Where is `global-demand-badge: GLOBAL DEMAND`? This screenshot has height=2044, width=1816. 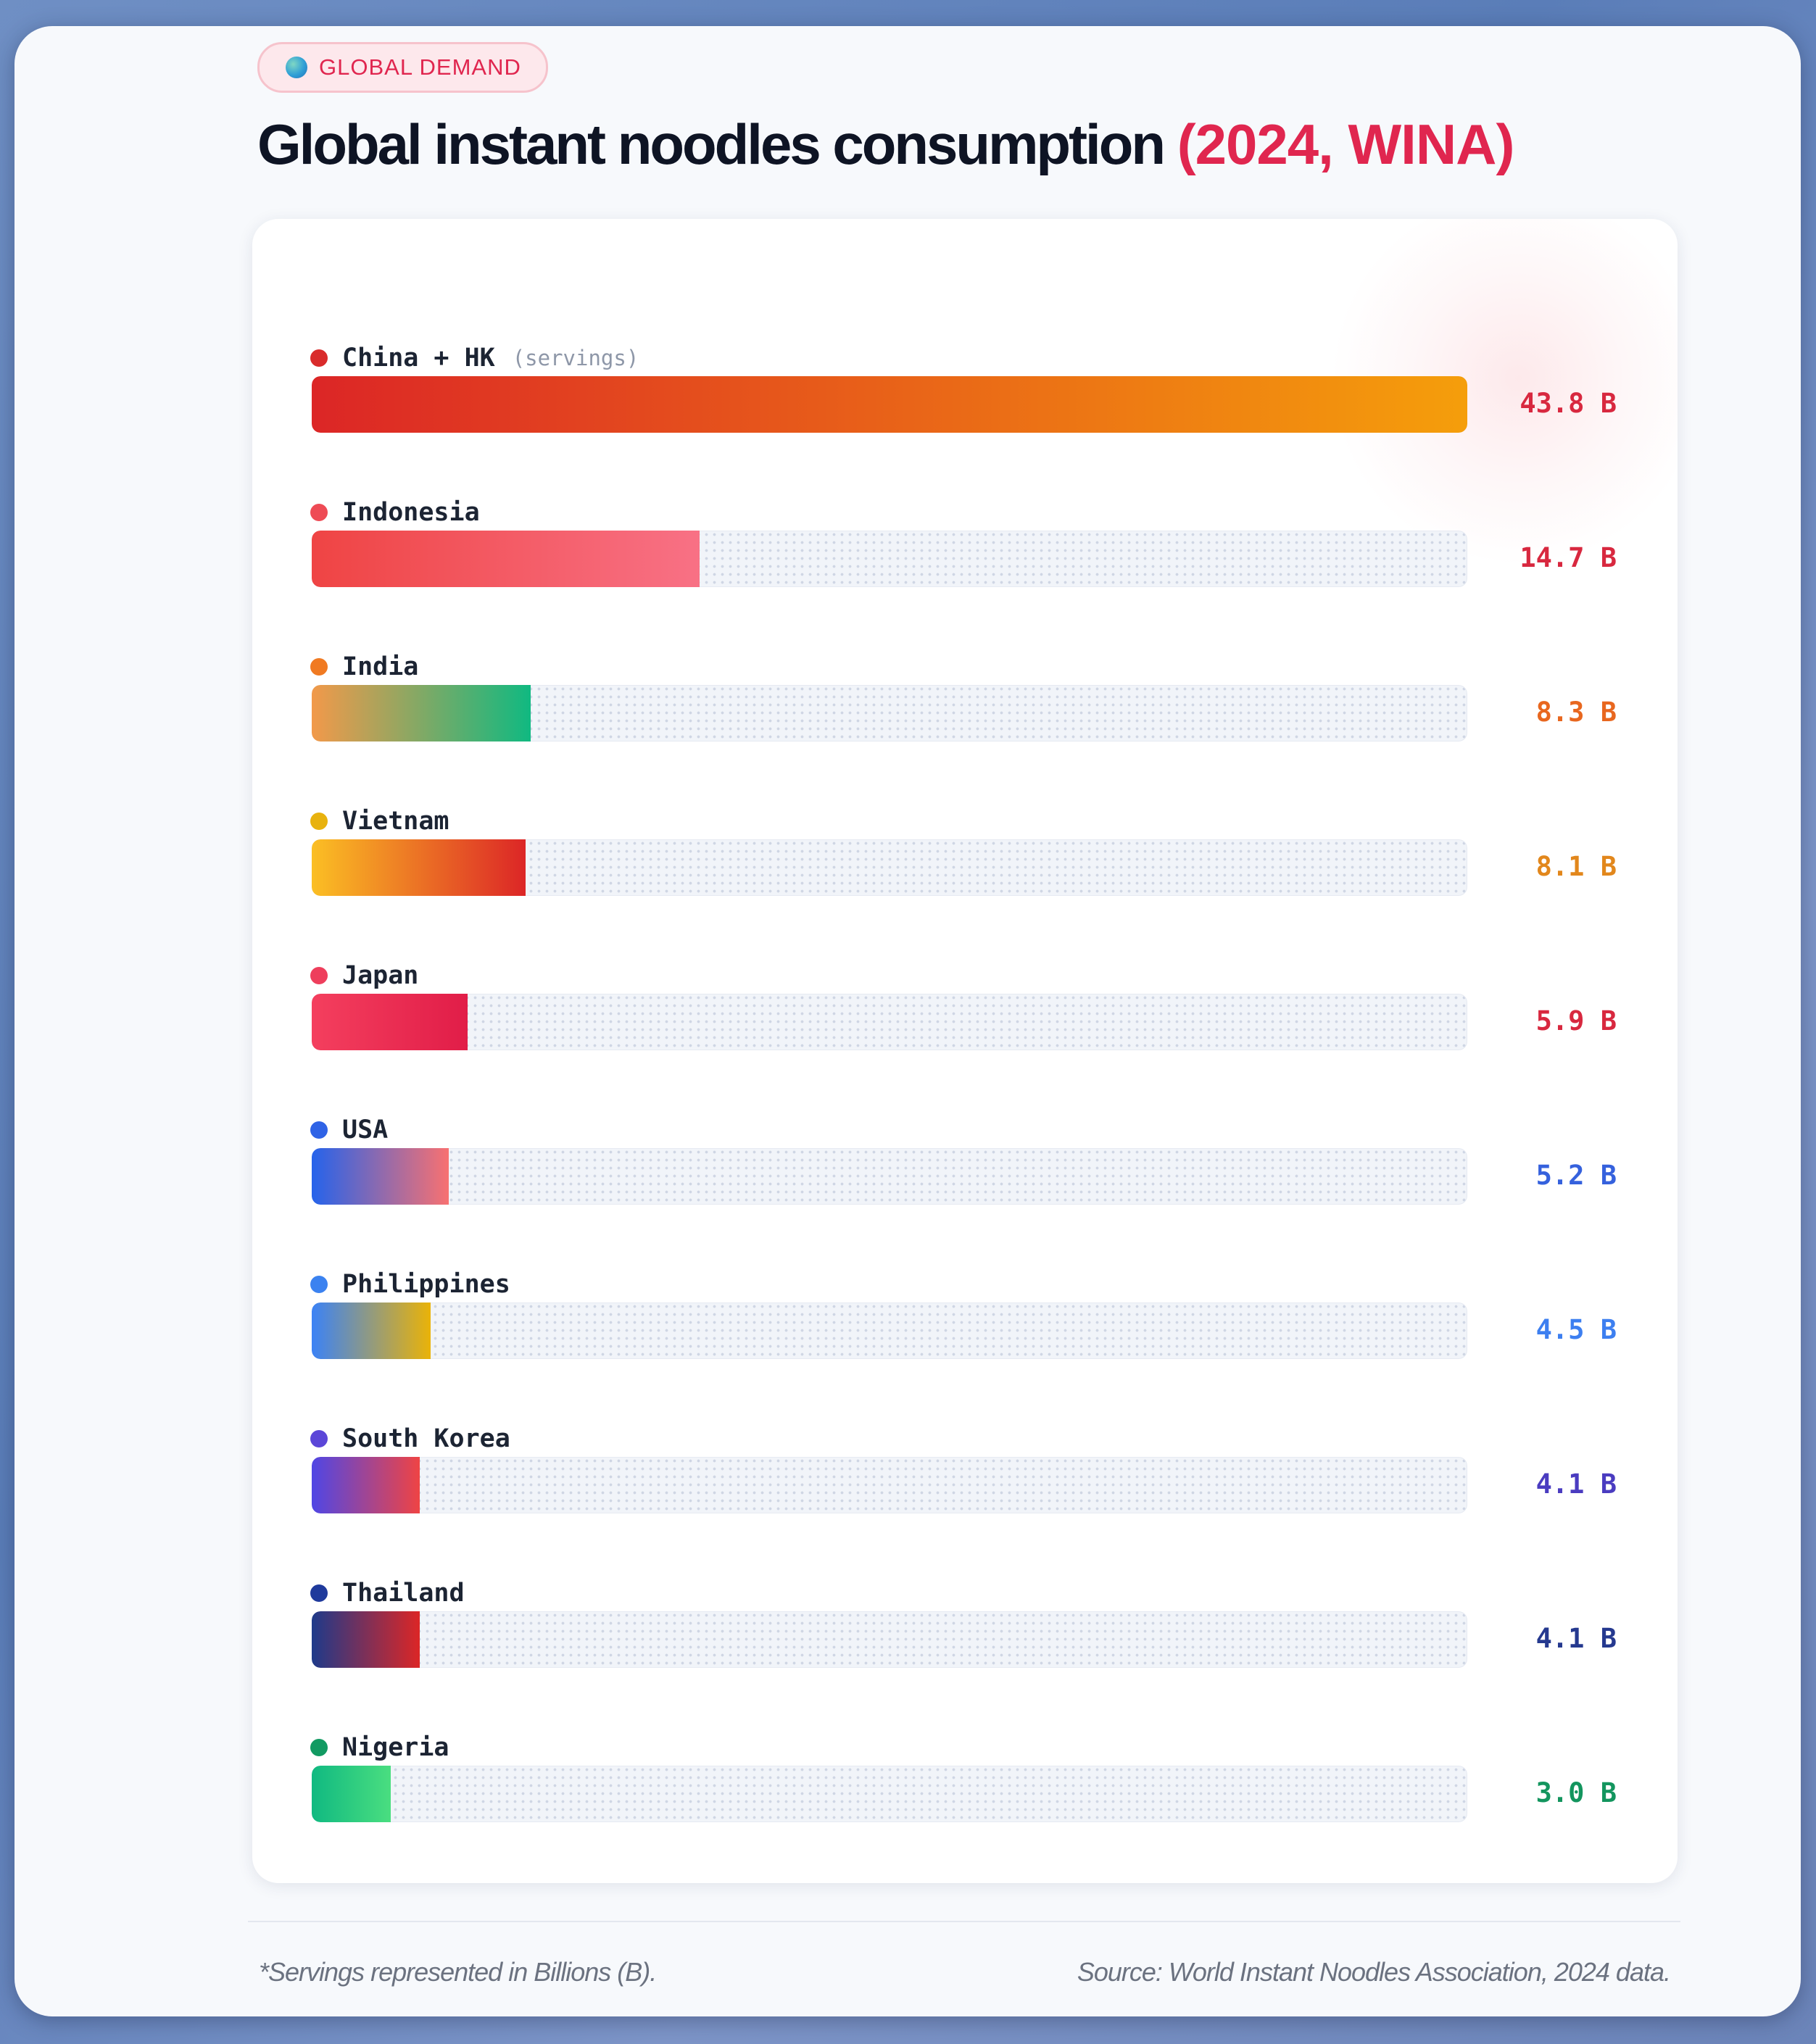 global-demand-badge: GLOBAL DEMAND is located at coordinates (402, 68).